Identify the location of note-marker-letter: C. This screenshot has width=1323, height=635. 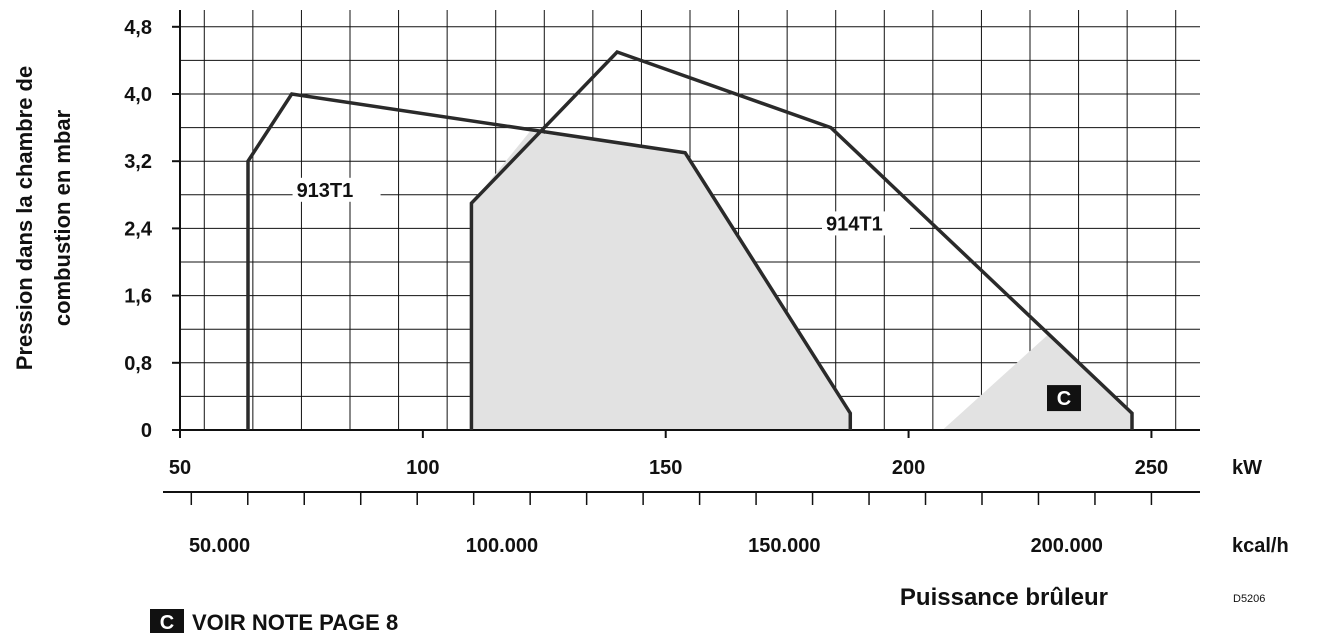
(167, 623).